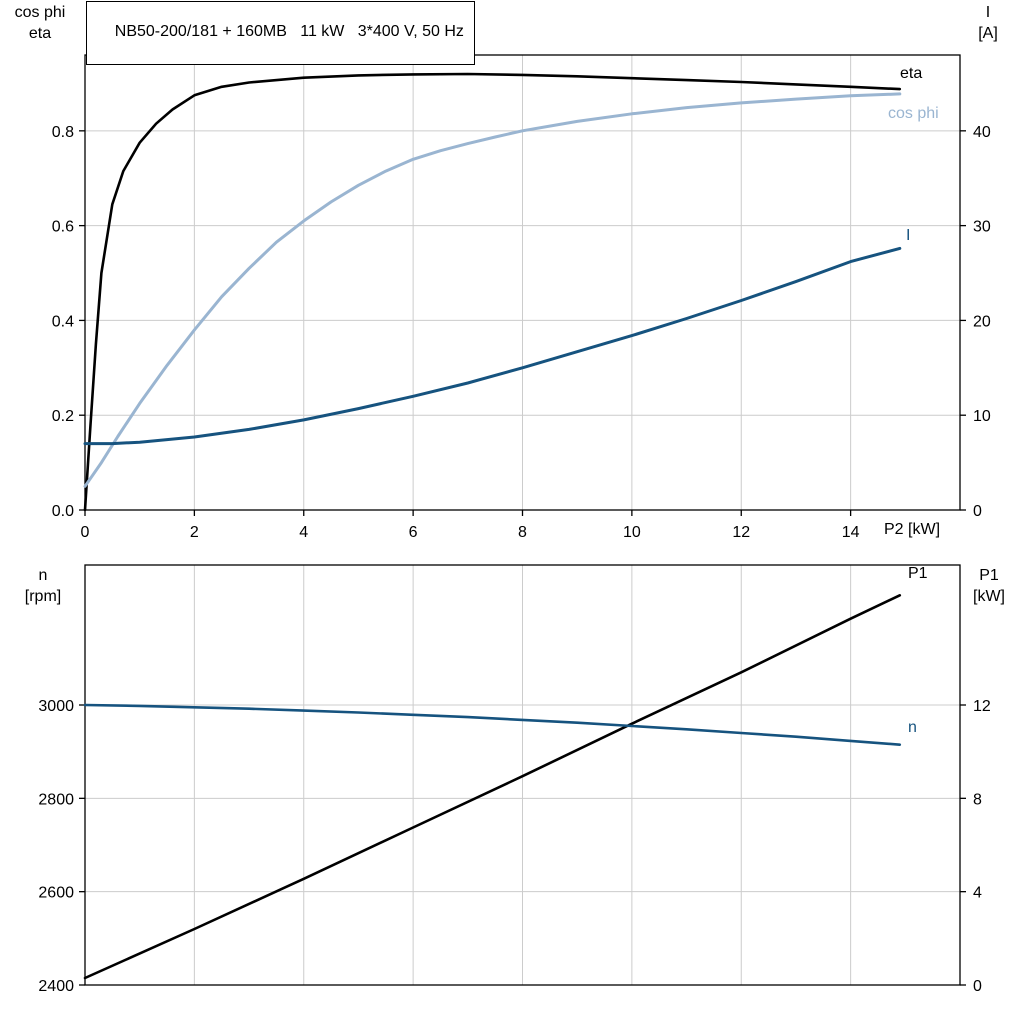  Describe the element at coordinates (40, 12) in the screenshot. I see `left-axis-label-cosphi: cos phi` at that location.